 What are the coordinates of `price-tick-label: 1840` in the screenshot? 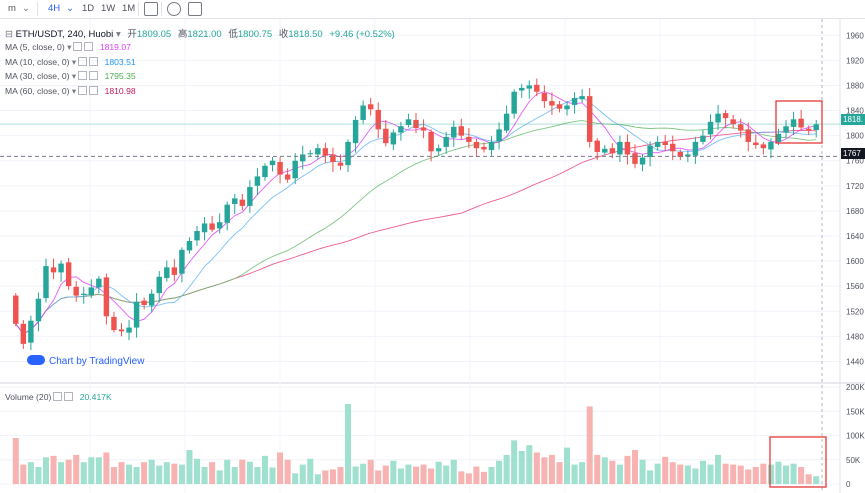 It's located at (855, 111).